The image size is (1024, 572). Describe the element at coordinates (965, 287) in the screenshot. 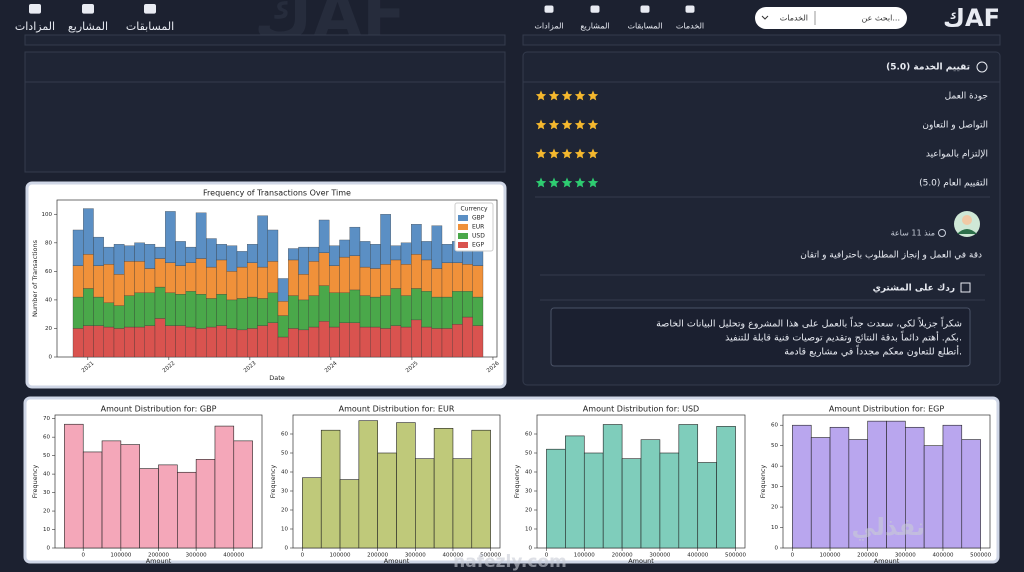

I see `edit-icon` at that location.